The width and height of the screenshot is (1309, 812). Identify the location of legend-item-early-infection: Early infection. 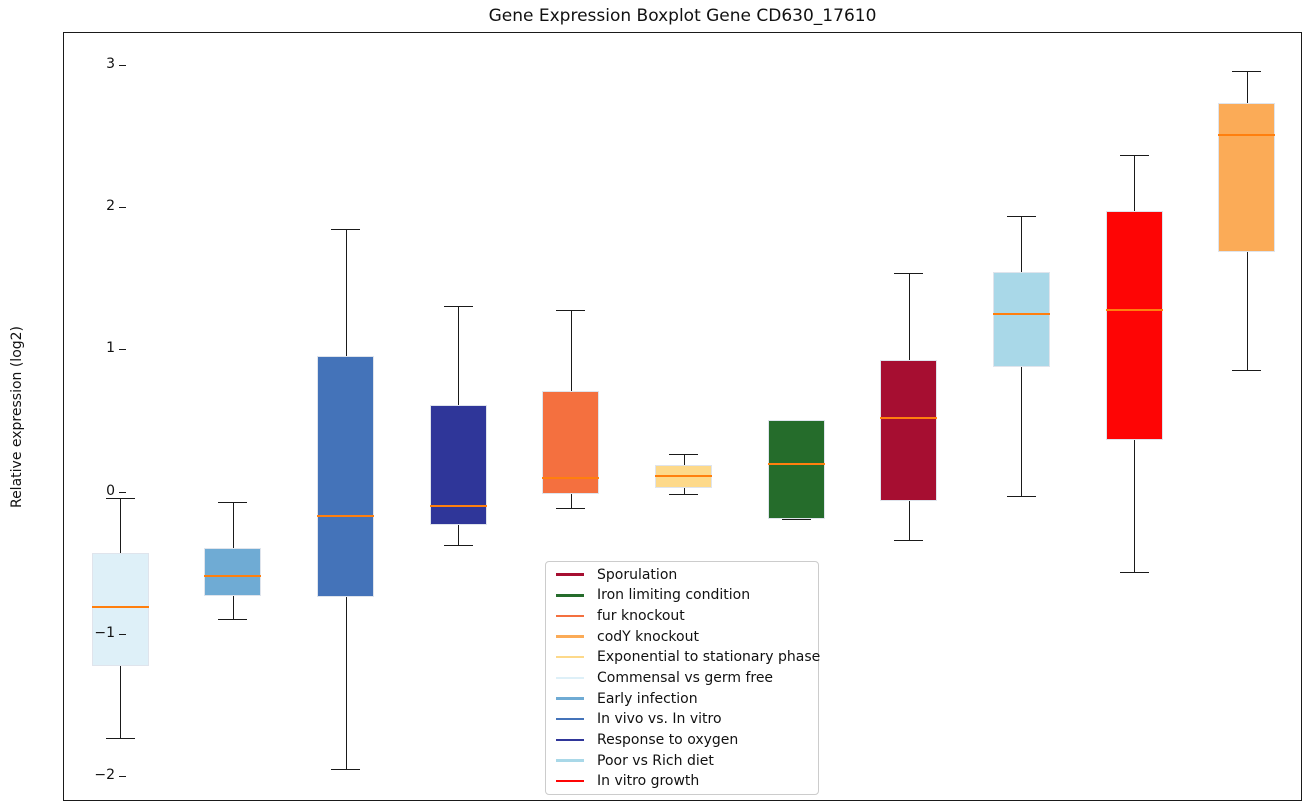
(682, 699).